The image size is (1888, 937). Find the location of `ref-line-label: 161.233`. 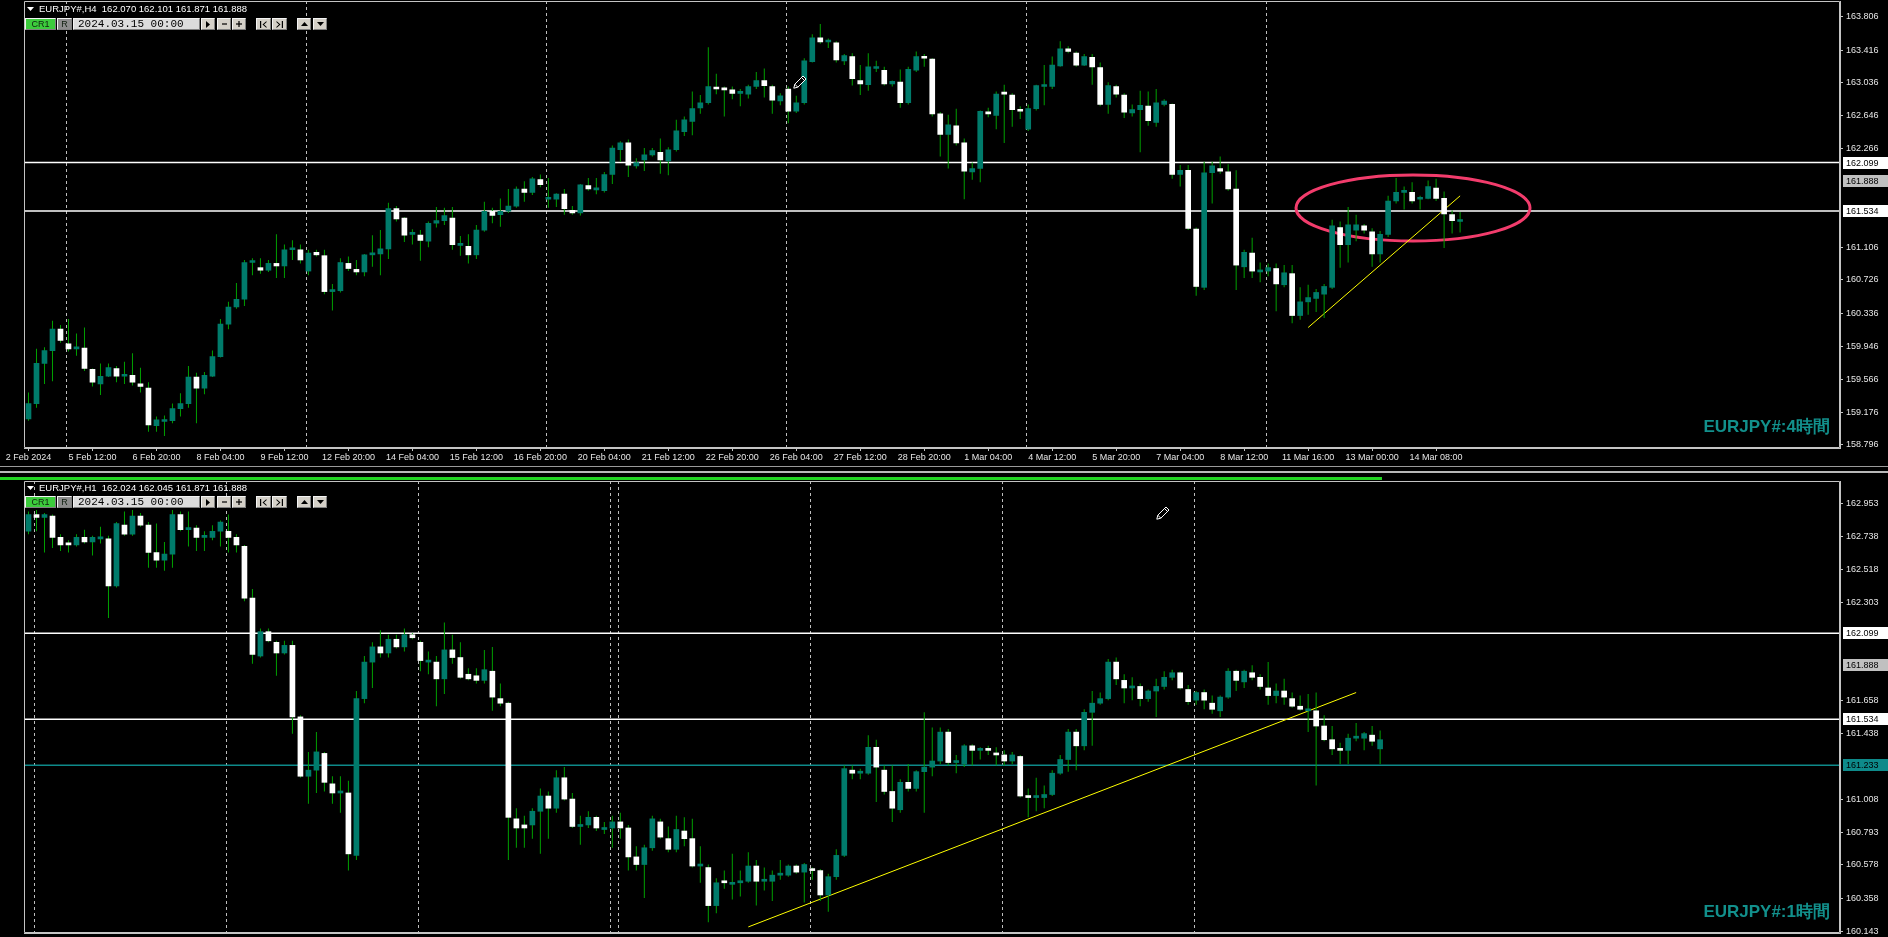

ref-line-label: 161.233 is located at coordinates (1862, 764).